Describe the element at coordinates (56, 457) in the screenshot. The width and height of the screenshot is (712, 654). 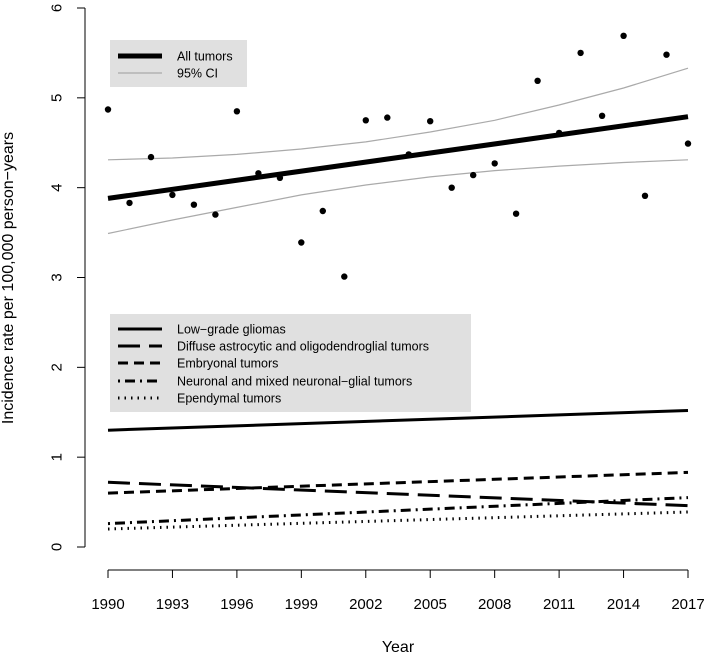
I see `y-tick-label: 1` at that location.